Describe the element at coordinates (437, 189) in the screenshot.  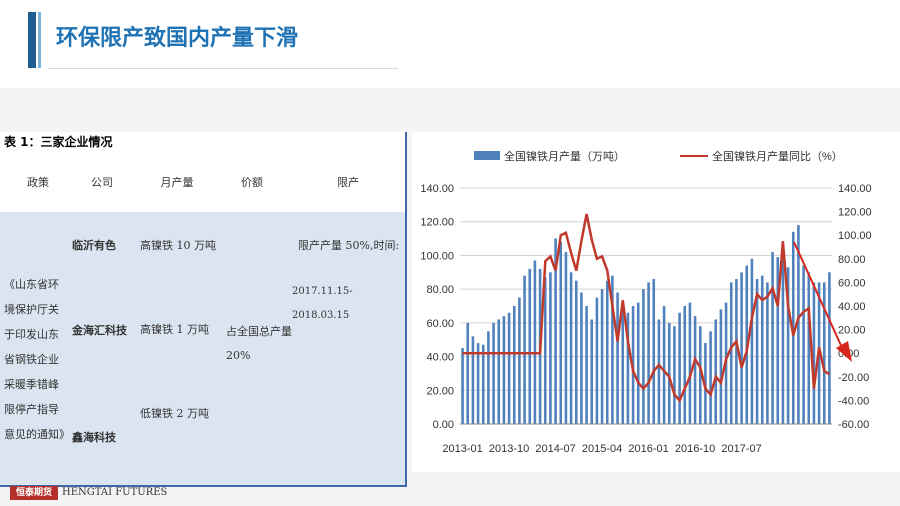
I see `y-left-tick-label: 140.00` at that location.